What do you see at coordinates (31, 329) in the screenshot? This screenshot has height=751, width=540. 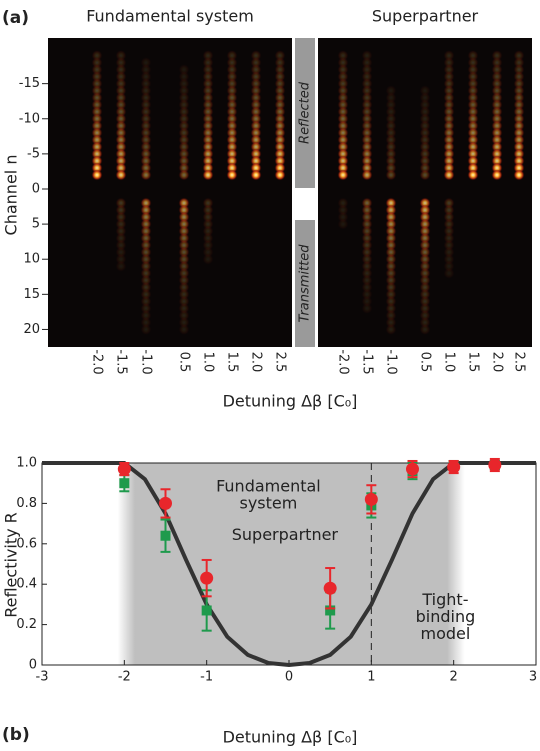 I see `y-tick-label: 20` at bounding box center [31, 329].